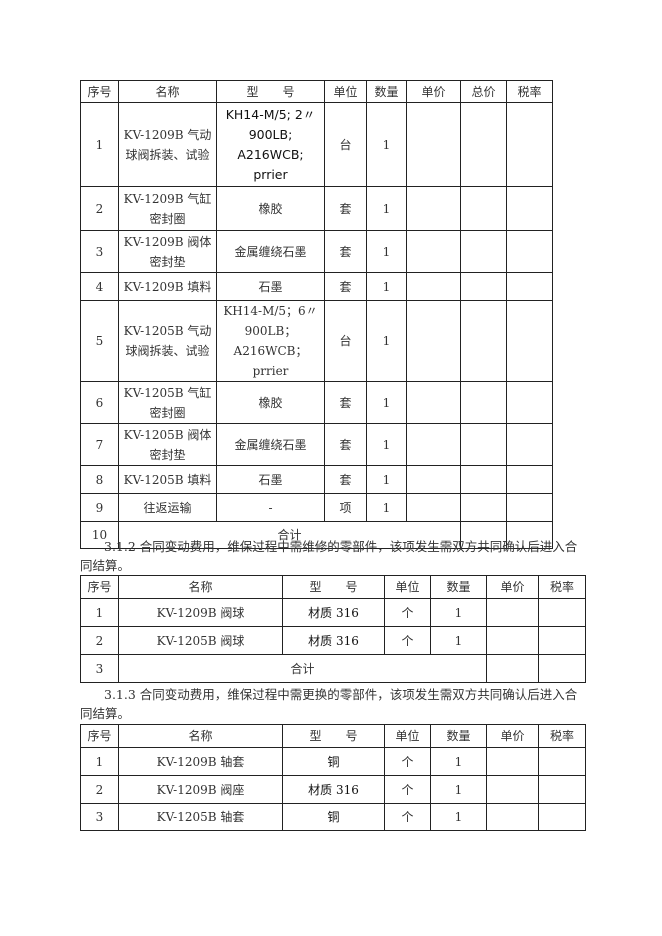 This screenshot has height=936, width=662. What do you see at coordinates (270, 144) in the screenshot?
I see `item-model: KH14-M/5; 2〃 900LB; A216WCB; prrier` at bounding box center [270, 144].